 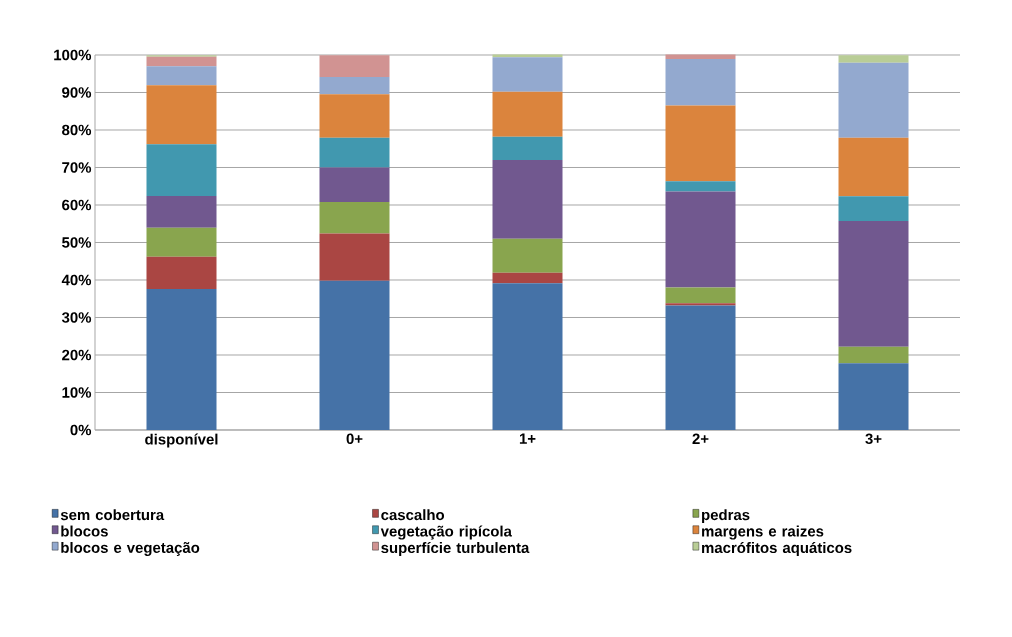 What do you see at coordinates (446, 532) in the screenshot?
I see `legend-label: vegetação ripícola` at bounding box center [446, 532].